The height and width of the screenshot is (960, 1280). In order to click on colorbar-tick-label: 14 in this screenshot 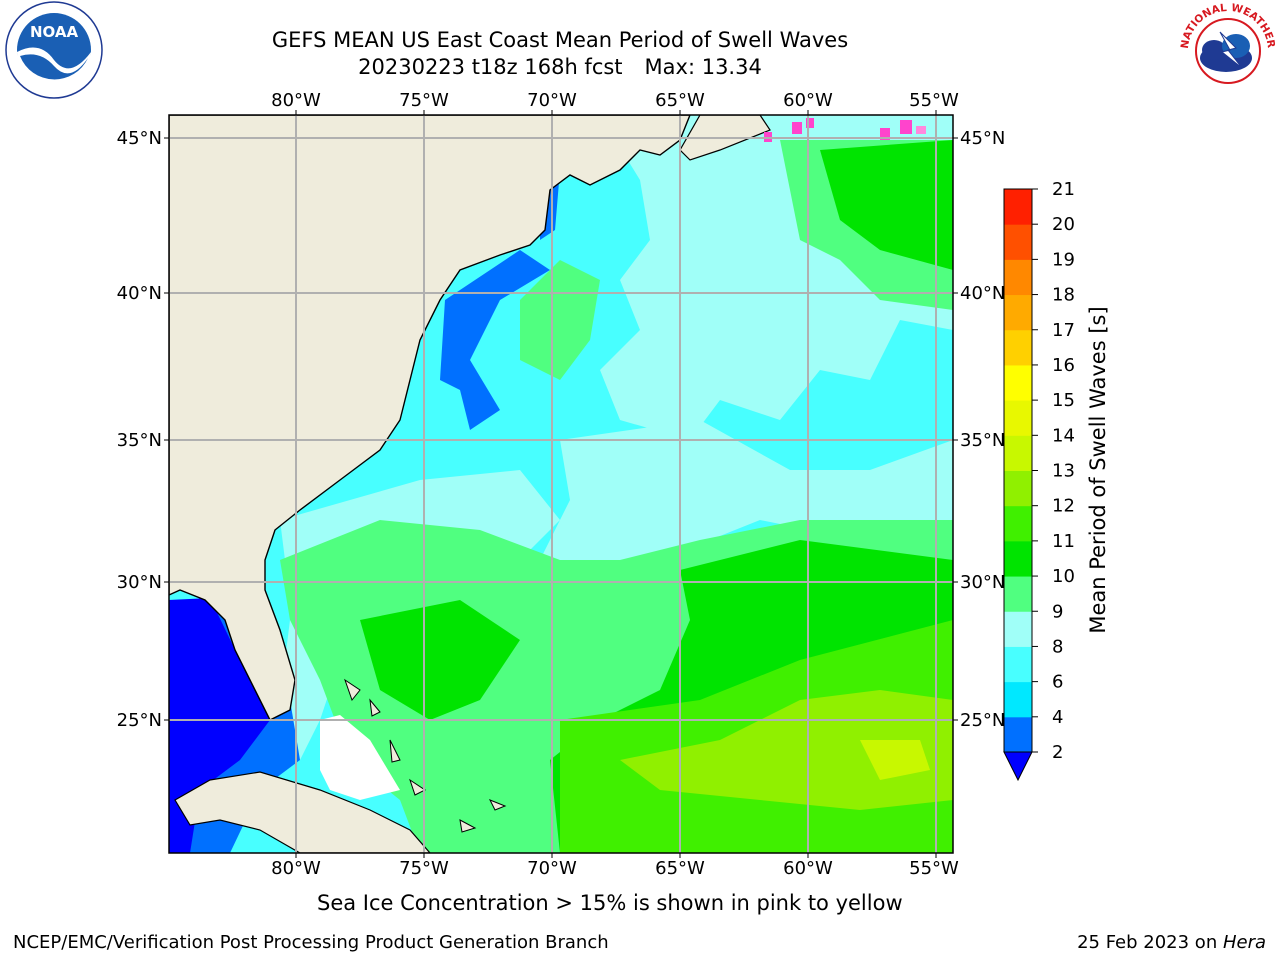, I will do `click(1063, 435)`.